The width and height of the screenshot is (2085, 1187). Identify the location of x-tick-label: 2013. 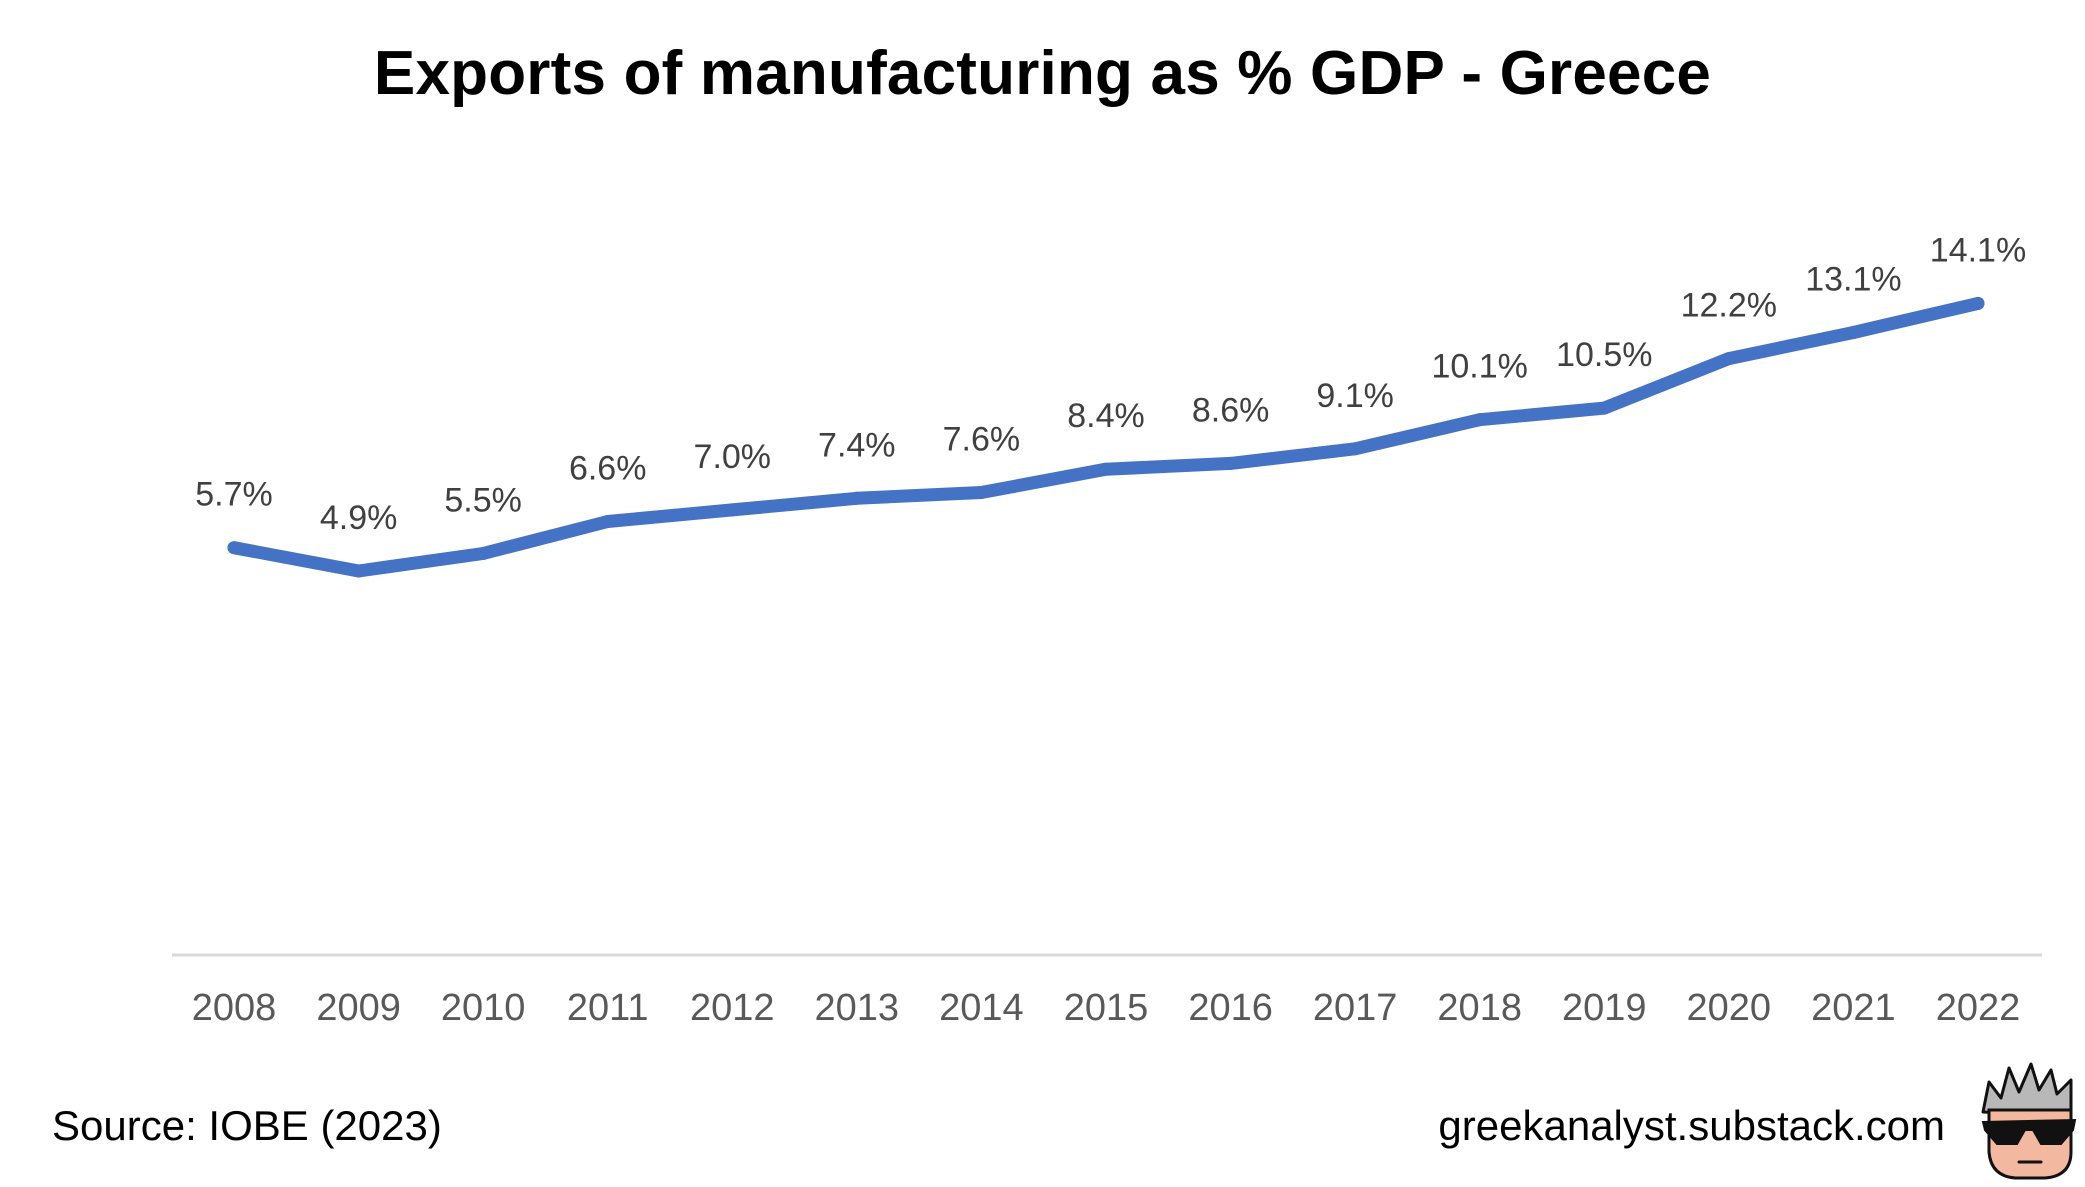
(857, 1008).